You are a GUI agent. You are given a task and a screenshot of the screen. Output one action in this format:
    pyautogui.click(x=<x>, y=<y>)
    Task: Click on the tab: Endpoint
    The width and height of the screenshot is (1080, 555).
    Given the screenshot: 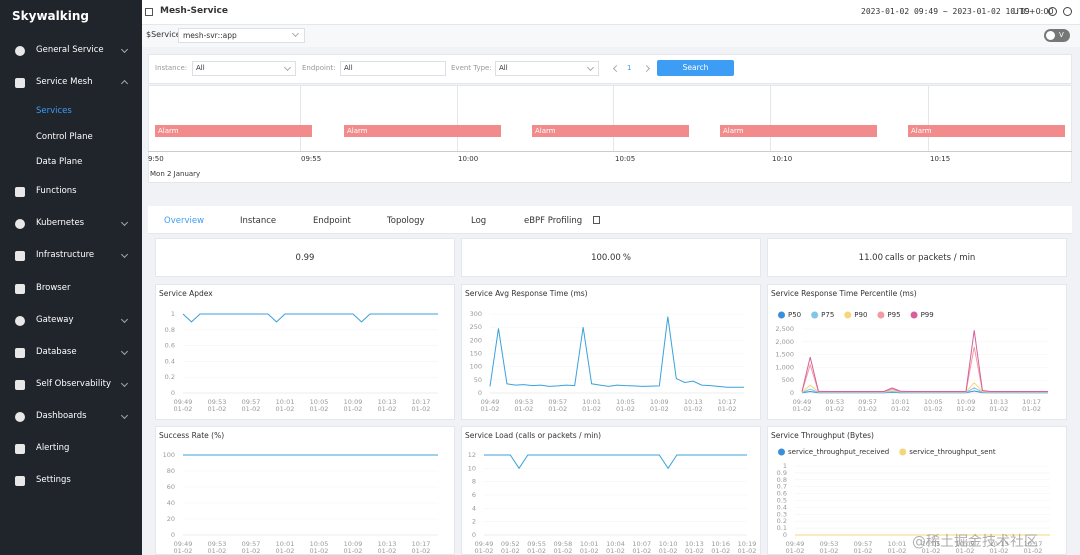 What is the action you would take?
    pyautogui.click(x=332, y=221)
    